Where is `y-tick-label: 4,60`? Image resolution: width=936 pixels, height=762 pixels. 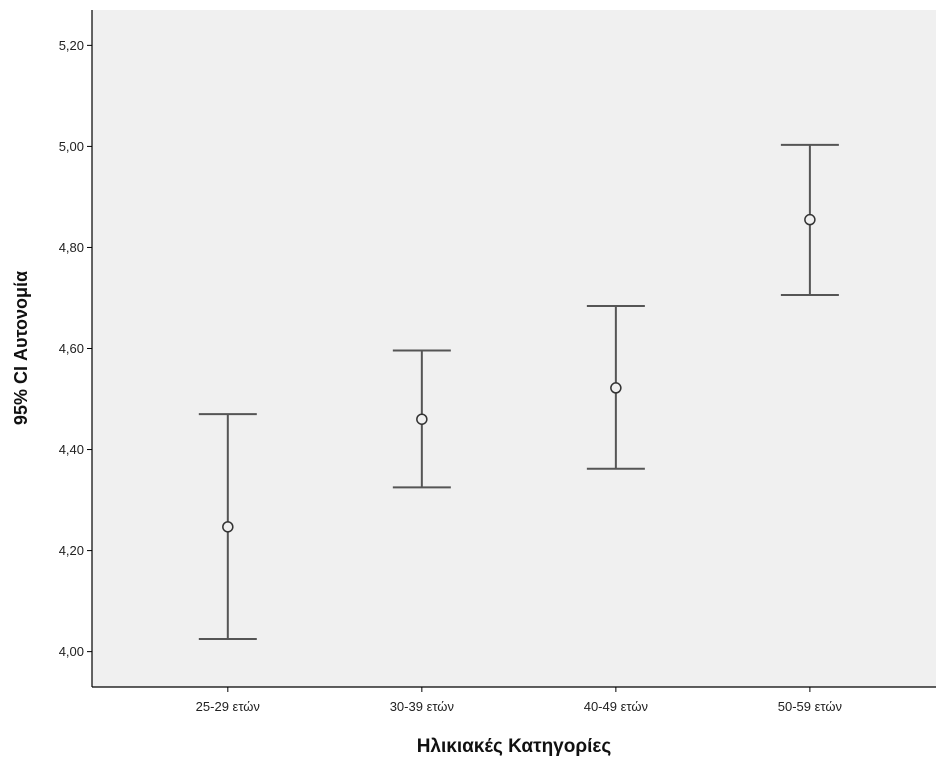
y-tick-label: 4,60 is located at coordinates (71, 348).